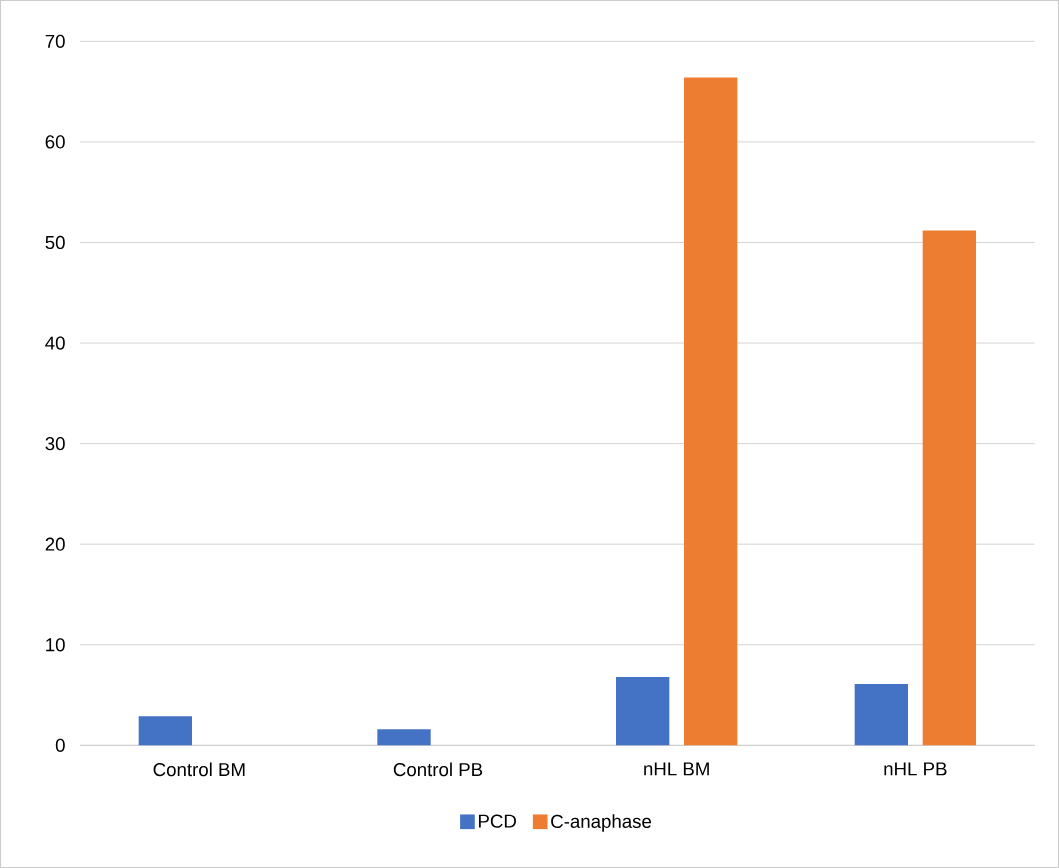  What do you see at coordinates (601, 823) in the screenshot?
I see `legend-label: C-anaphase` at bounding box center [601, 823].